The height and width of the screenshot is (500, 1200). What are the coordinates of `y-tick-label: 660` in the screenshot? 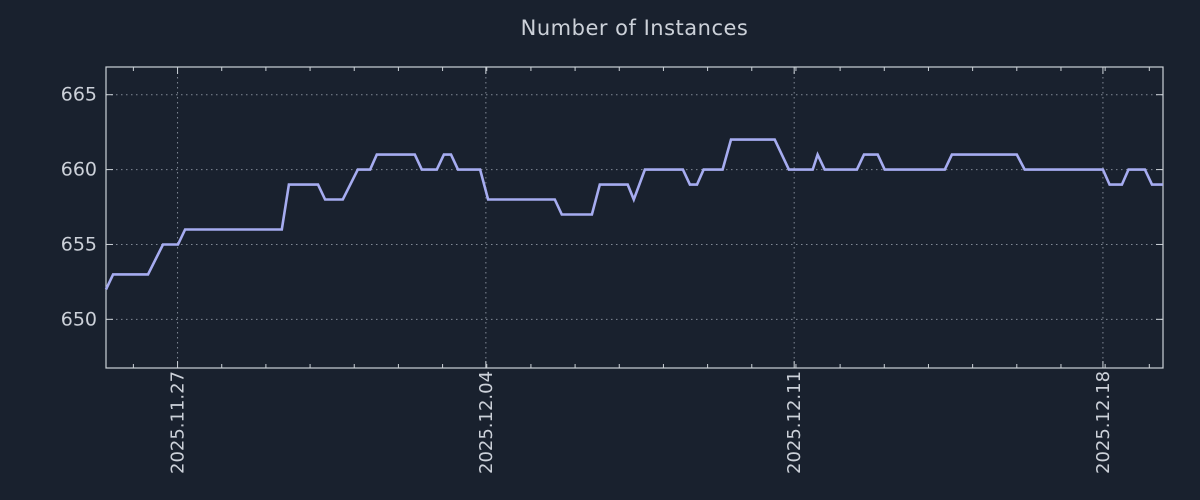 It's located at (79, 170).